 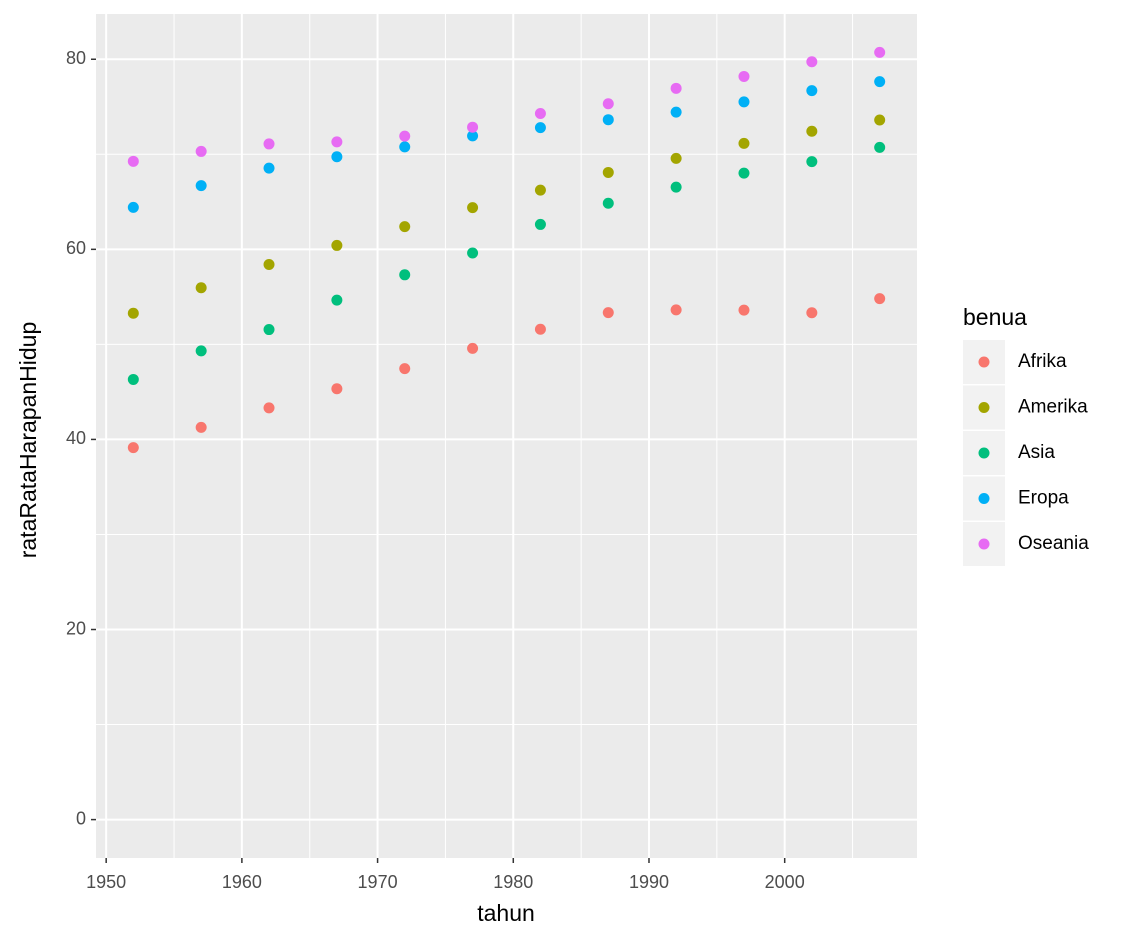 I want to click on y-tick-label: 0, so click(x=81, y=818).